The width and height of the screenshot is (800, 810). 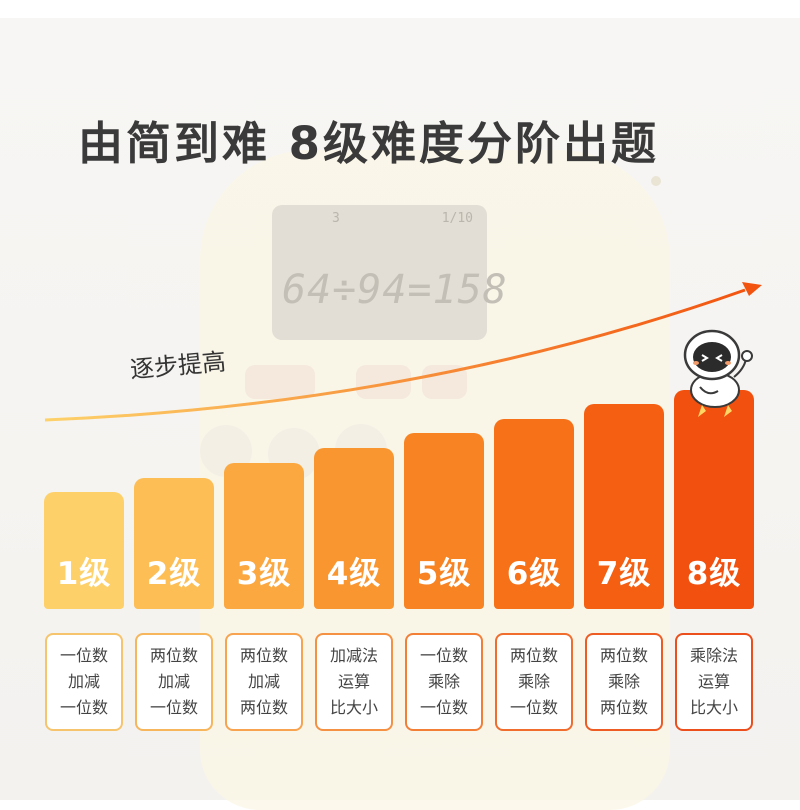 What do you see at coordinates (400, 9) in the screenshot?
I see `top-margin` at bounding box center [400, 9].